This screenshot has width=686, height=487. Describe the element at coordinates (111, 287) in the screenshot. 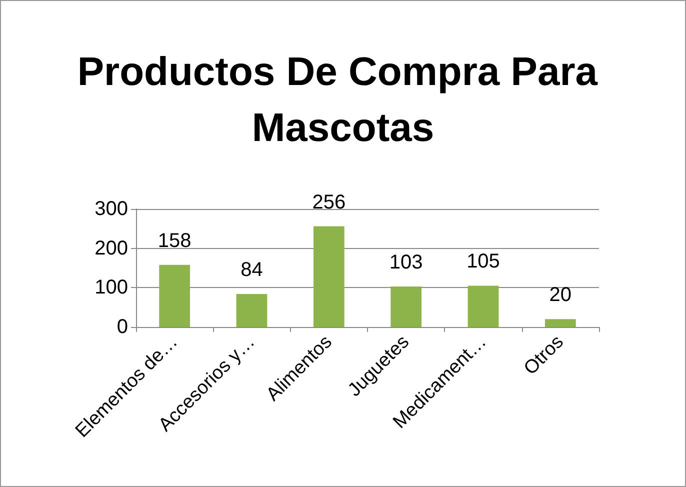

I see `y-tick-label: 100` at that location.